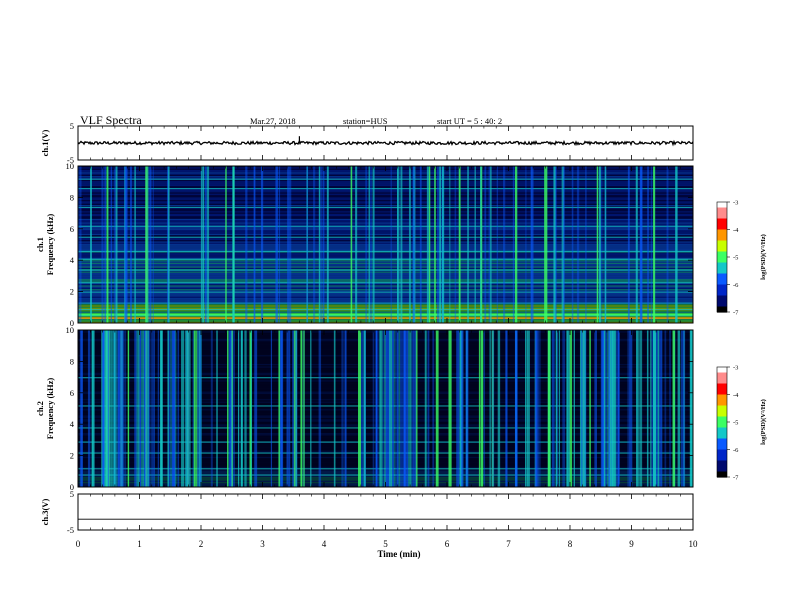 The height and width of the screenshot is (612, 792). What do you see at coordinates (398, 554) in the screenshot?
I see `x-axis-label: Time (min)` at bounding box center [398, 554].